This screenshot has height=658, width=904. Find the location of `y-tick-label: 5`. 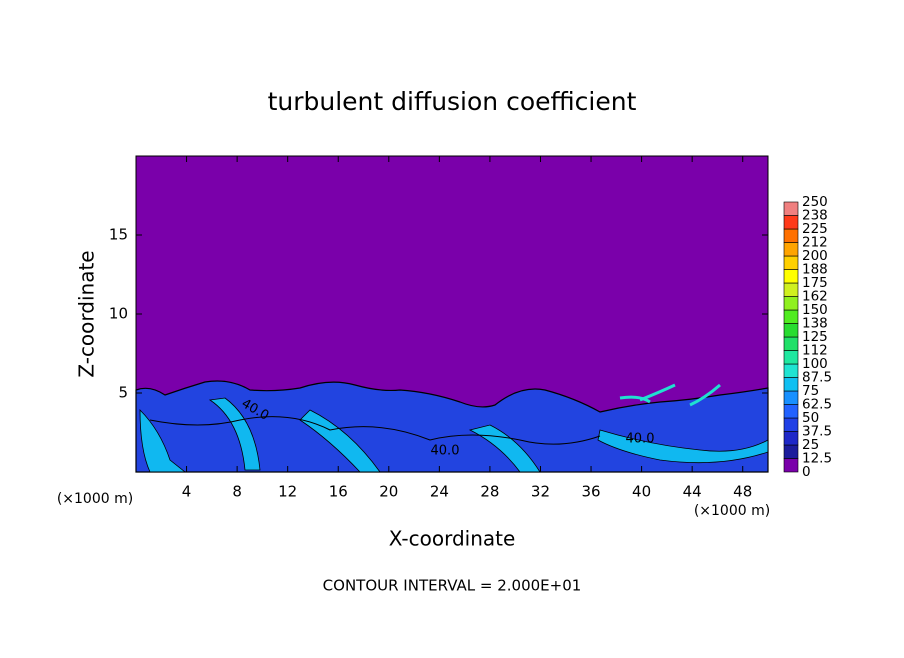

y-tick-label: 5 is located at coordinates (123, 393).